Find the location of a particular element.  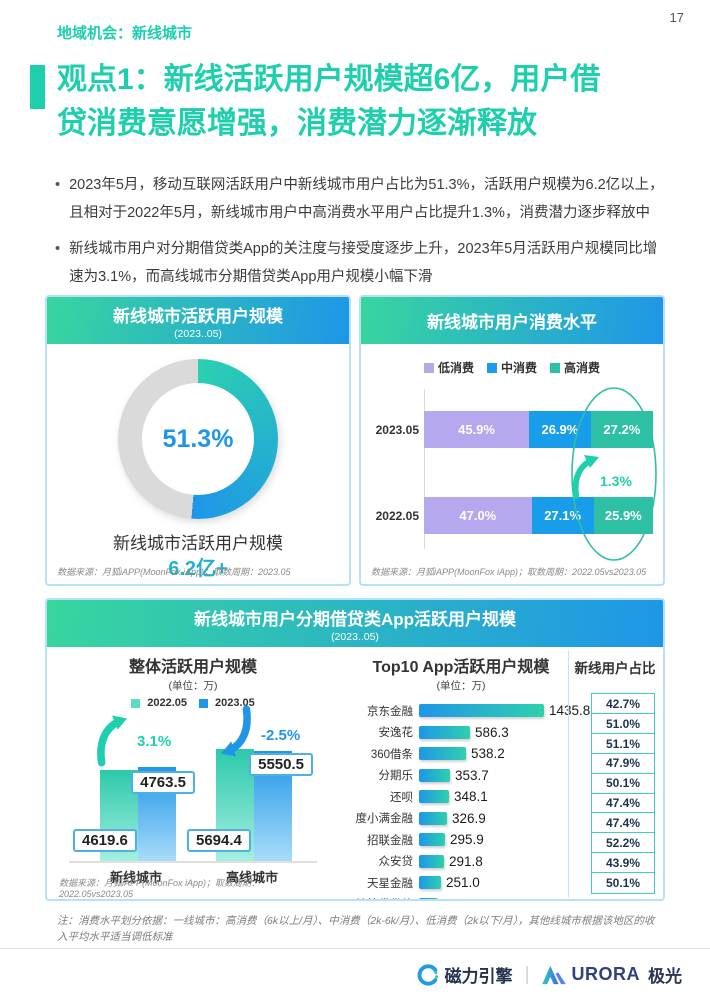

legend-item-mid: 中消费 is located at coordinates (511, 367).